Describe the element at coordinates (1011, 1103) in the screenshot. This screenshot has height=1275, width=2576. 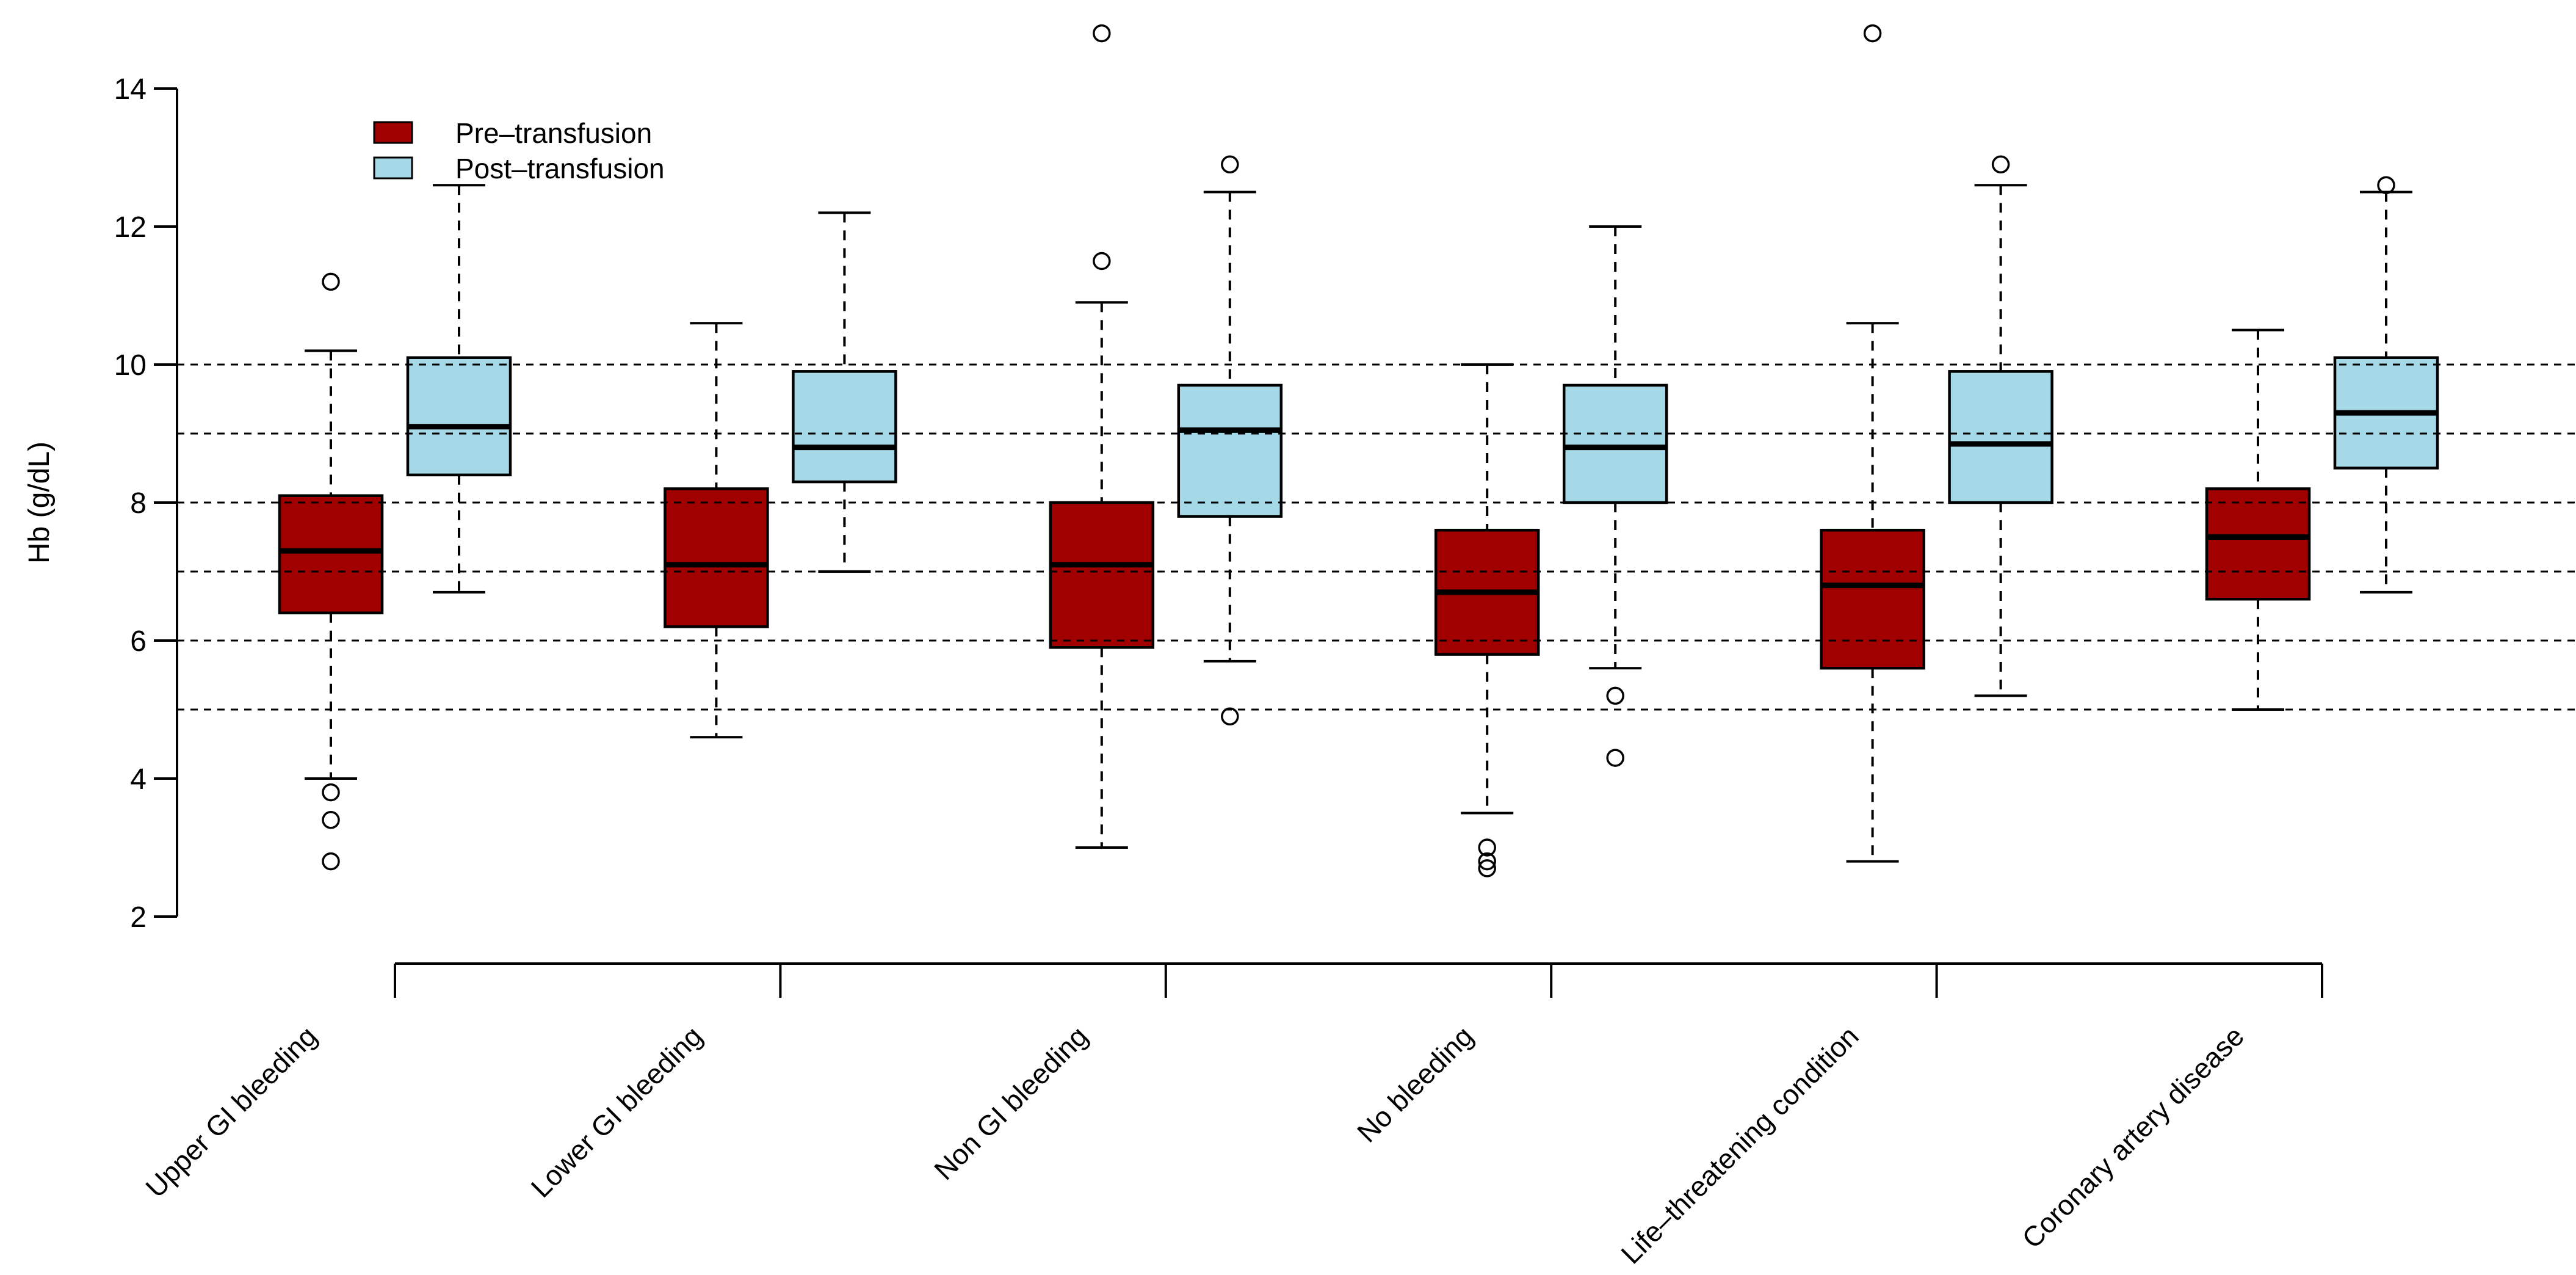
I see `x-tick-label: Non GI bleeding` at that location.